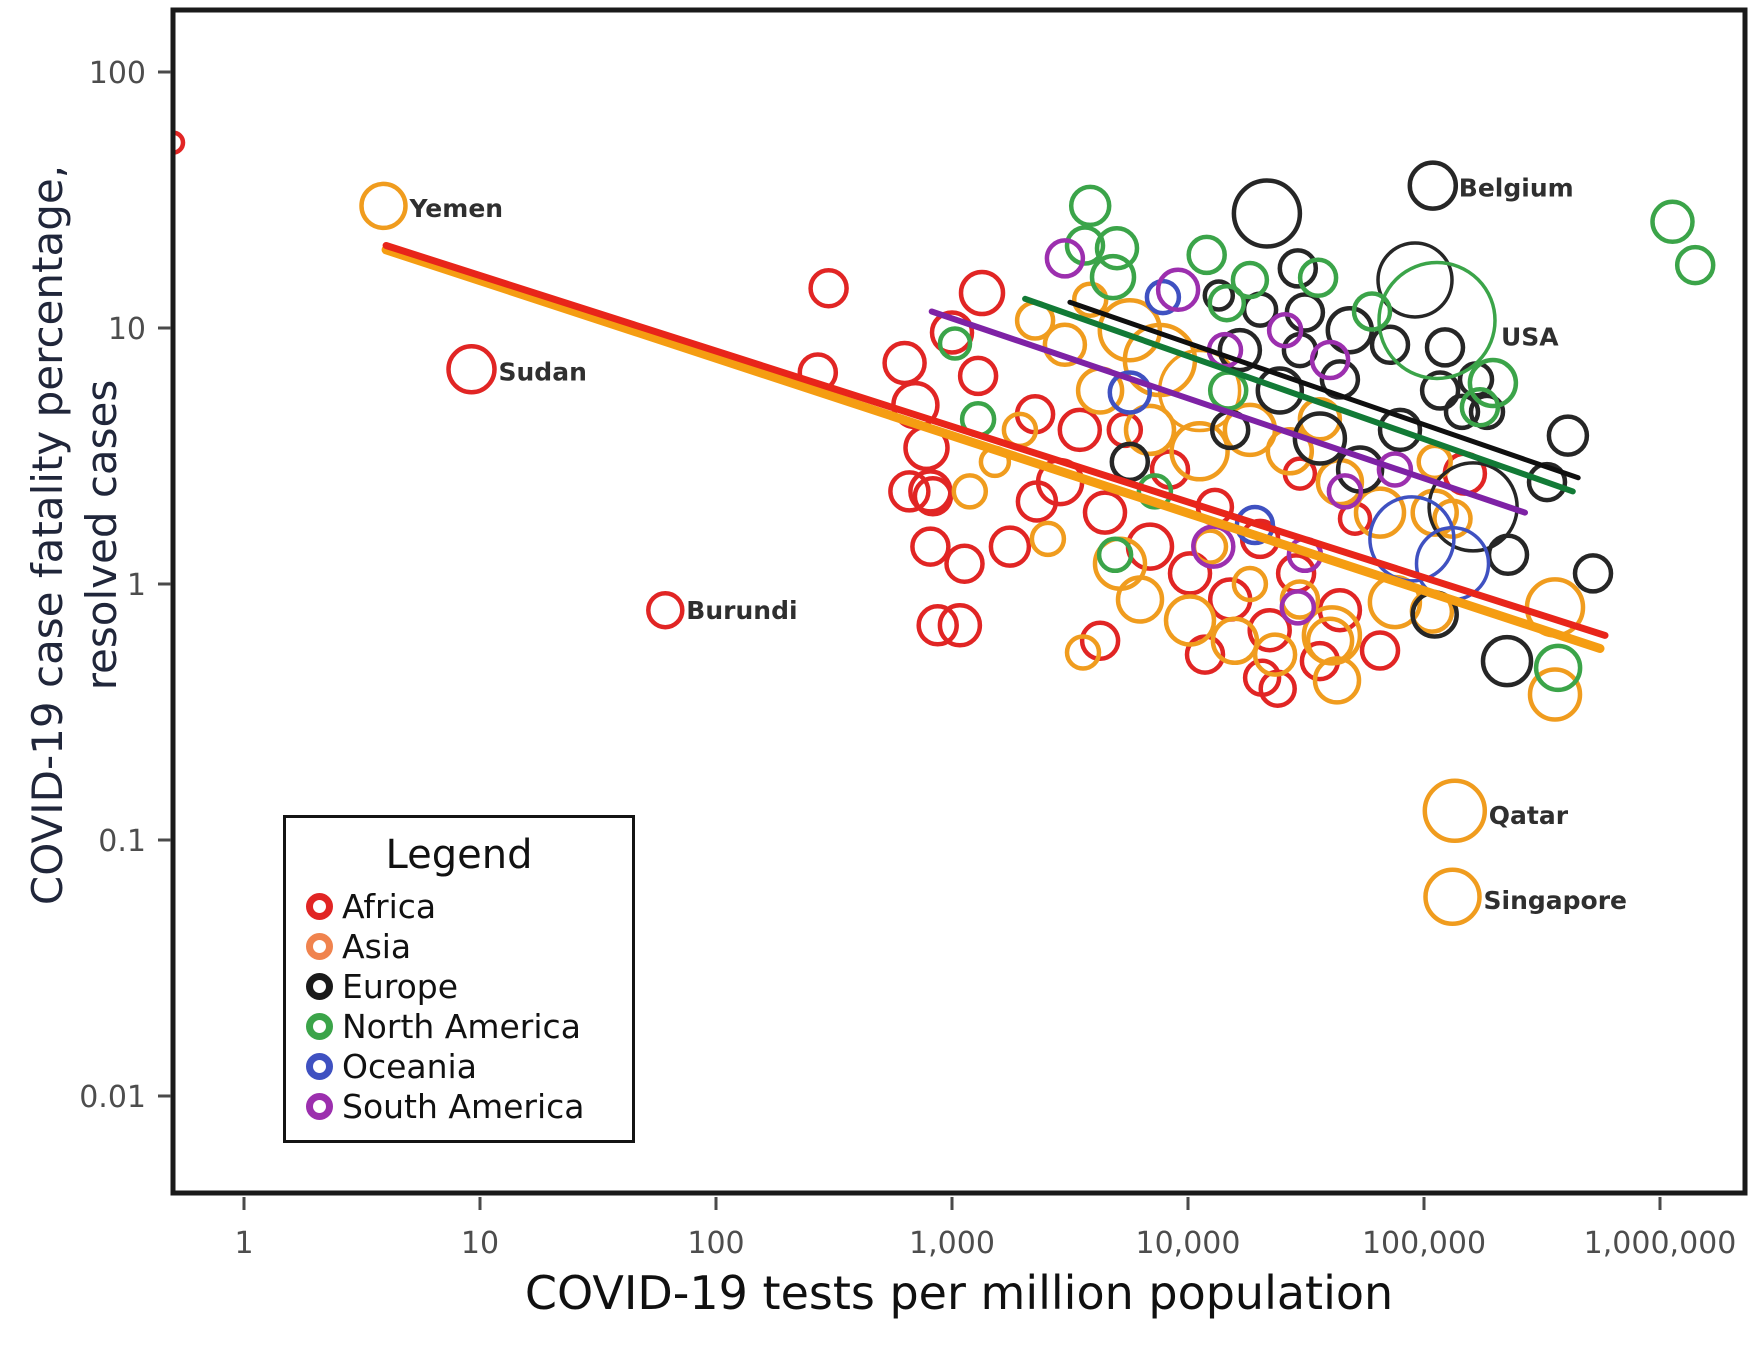  I want to click on country-label-sudan: Sudan, so click(543, 371).